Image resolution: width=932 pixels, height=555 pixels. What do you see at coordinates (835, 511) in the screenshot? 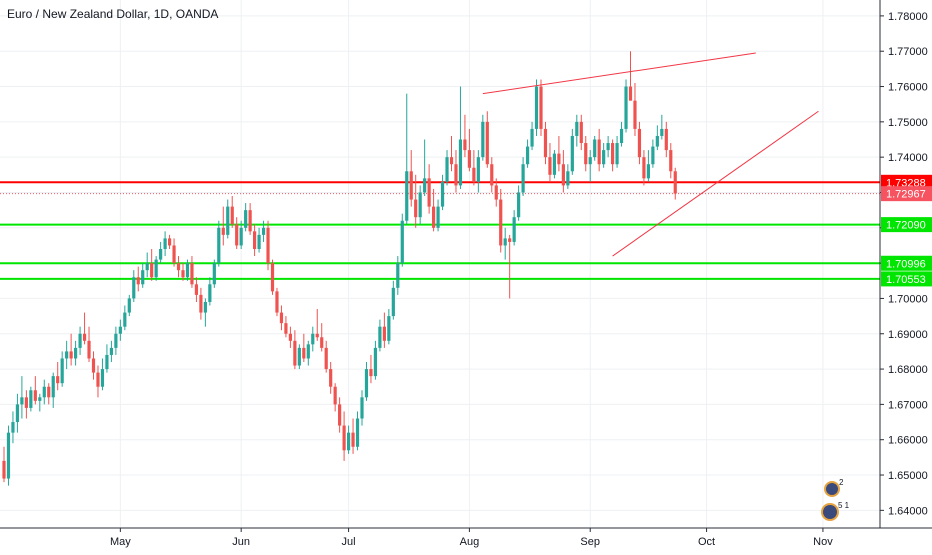
I see `idea-icon-group-2: 5 1` at bounding box center [835, 511].